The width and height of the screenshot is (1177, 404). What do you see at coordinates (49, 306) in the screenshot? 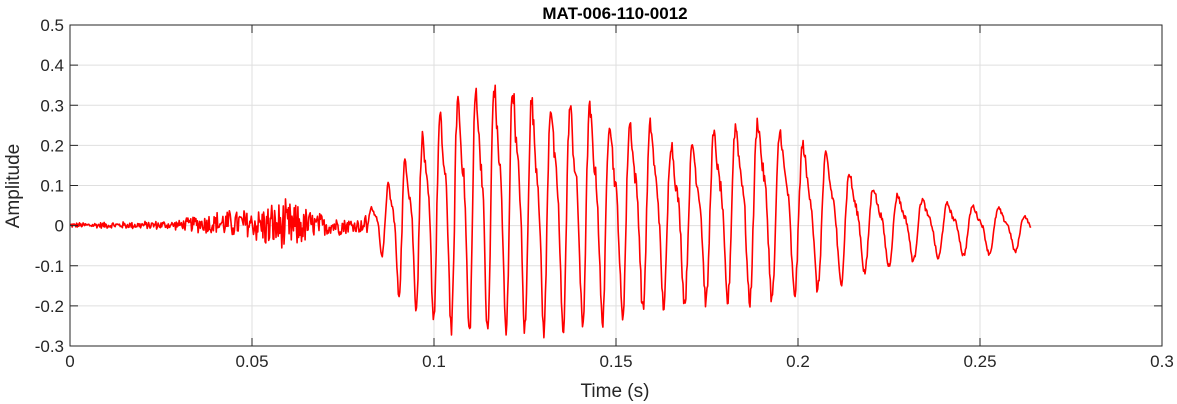
I see `y-tick-label: -0.2` at bounding box center [49, 306].